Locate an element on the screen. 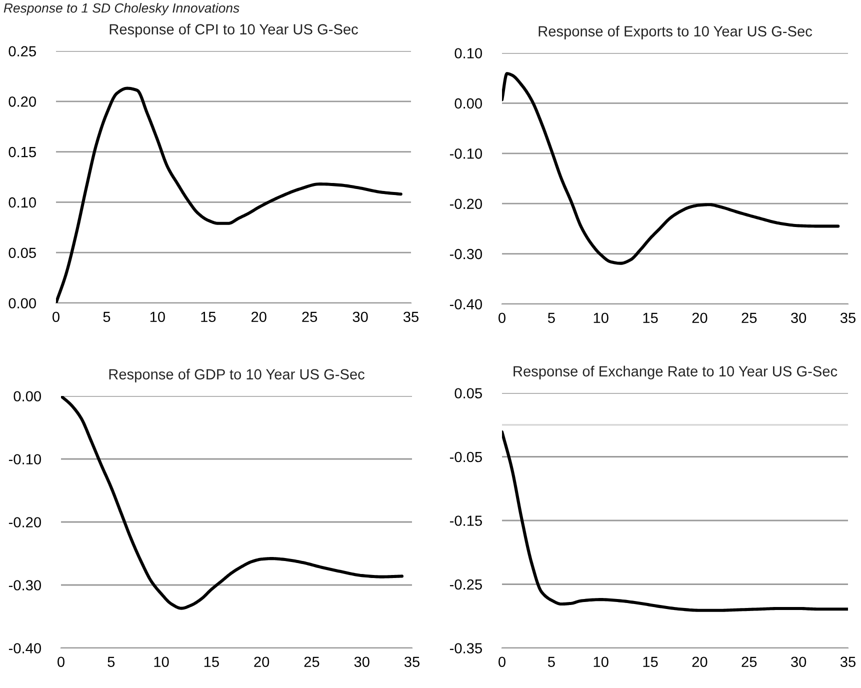 This screenshot has width=861, height=688. y-tick-label: -0.25 is located at coordinates (466, 584).